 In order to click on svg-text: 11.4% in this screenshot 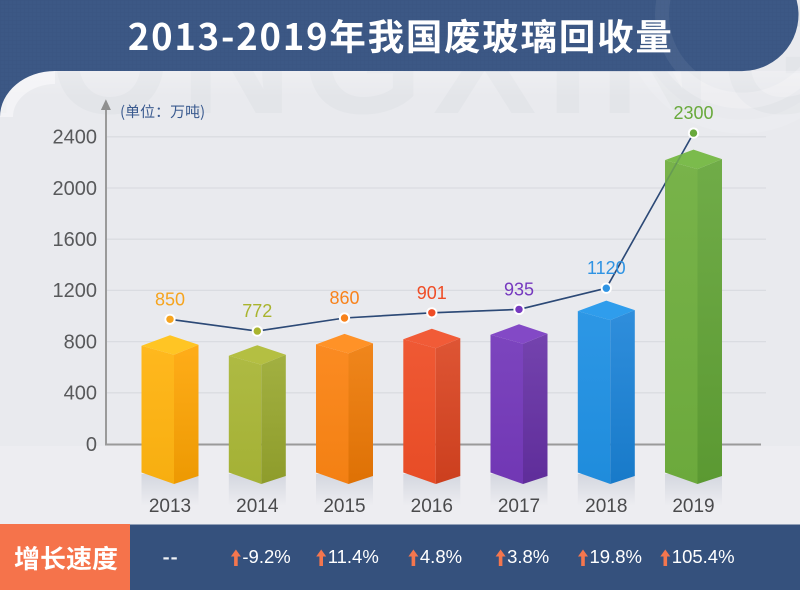, I will do `click(353, 556)`.